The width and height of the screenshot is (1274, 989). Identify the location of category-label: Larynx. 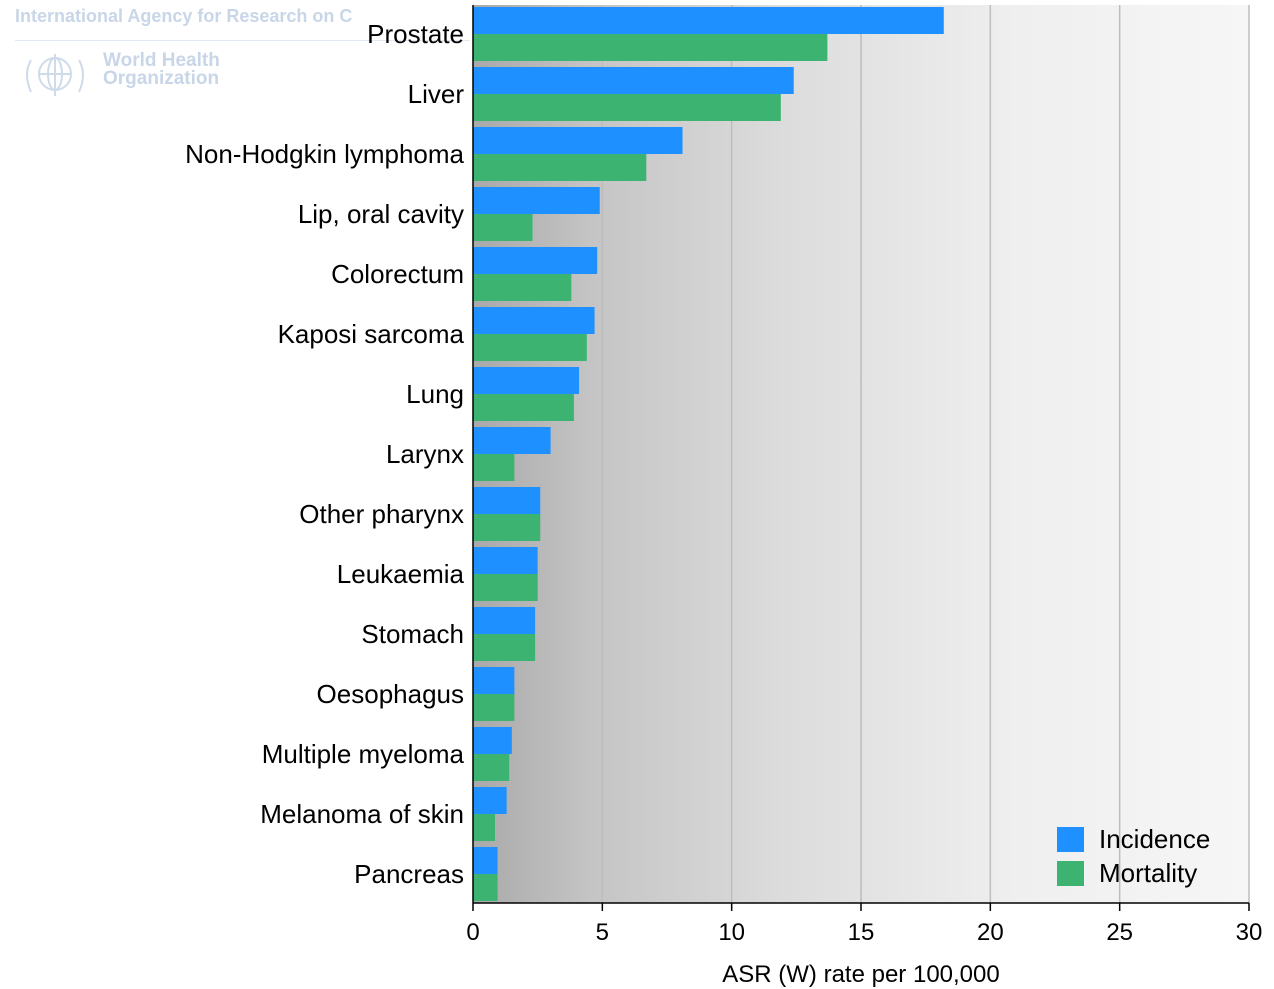
(425, 454).